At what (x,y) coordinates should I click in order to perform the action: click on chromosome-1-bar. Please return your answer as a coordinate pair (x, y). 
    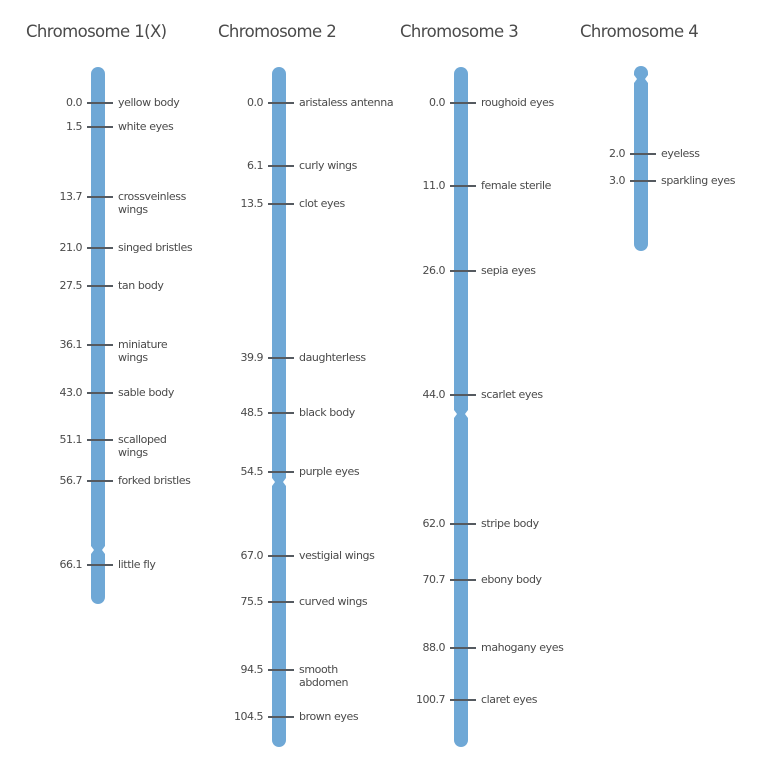
    Looking at the image, I should click on (98, 335).